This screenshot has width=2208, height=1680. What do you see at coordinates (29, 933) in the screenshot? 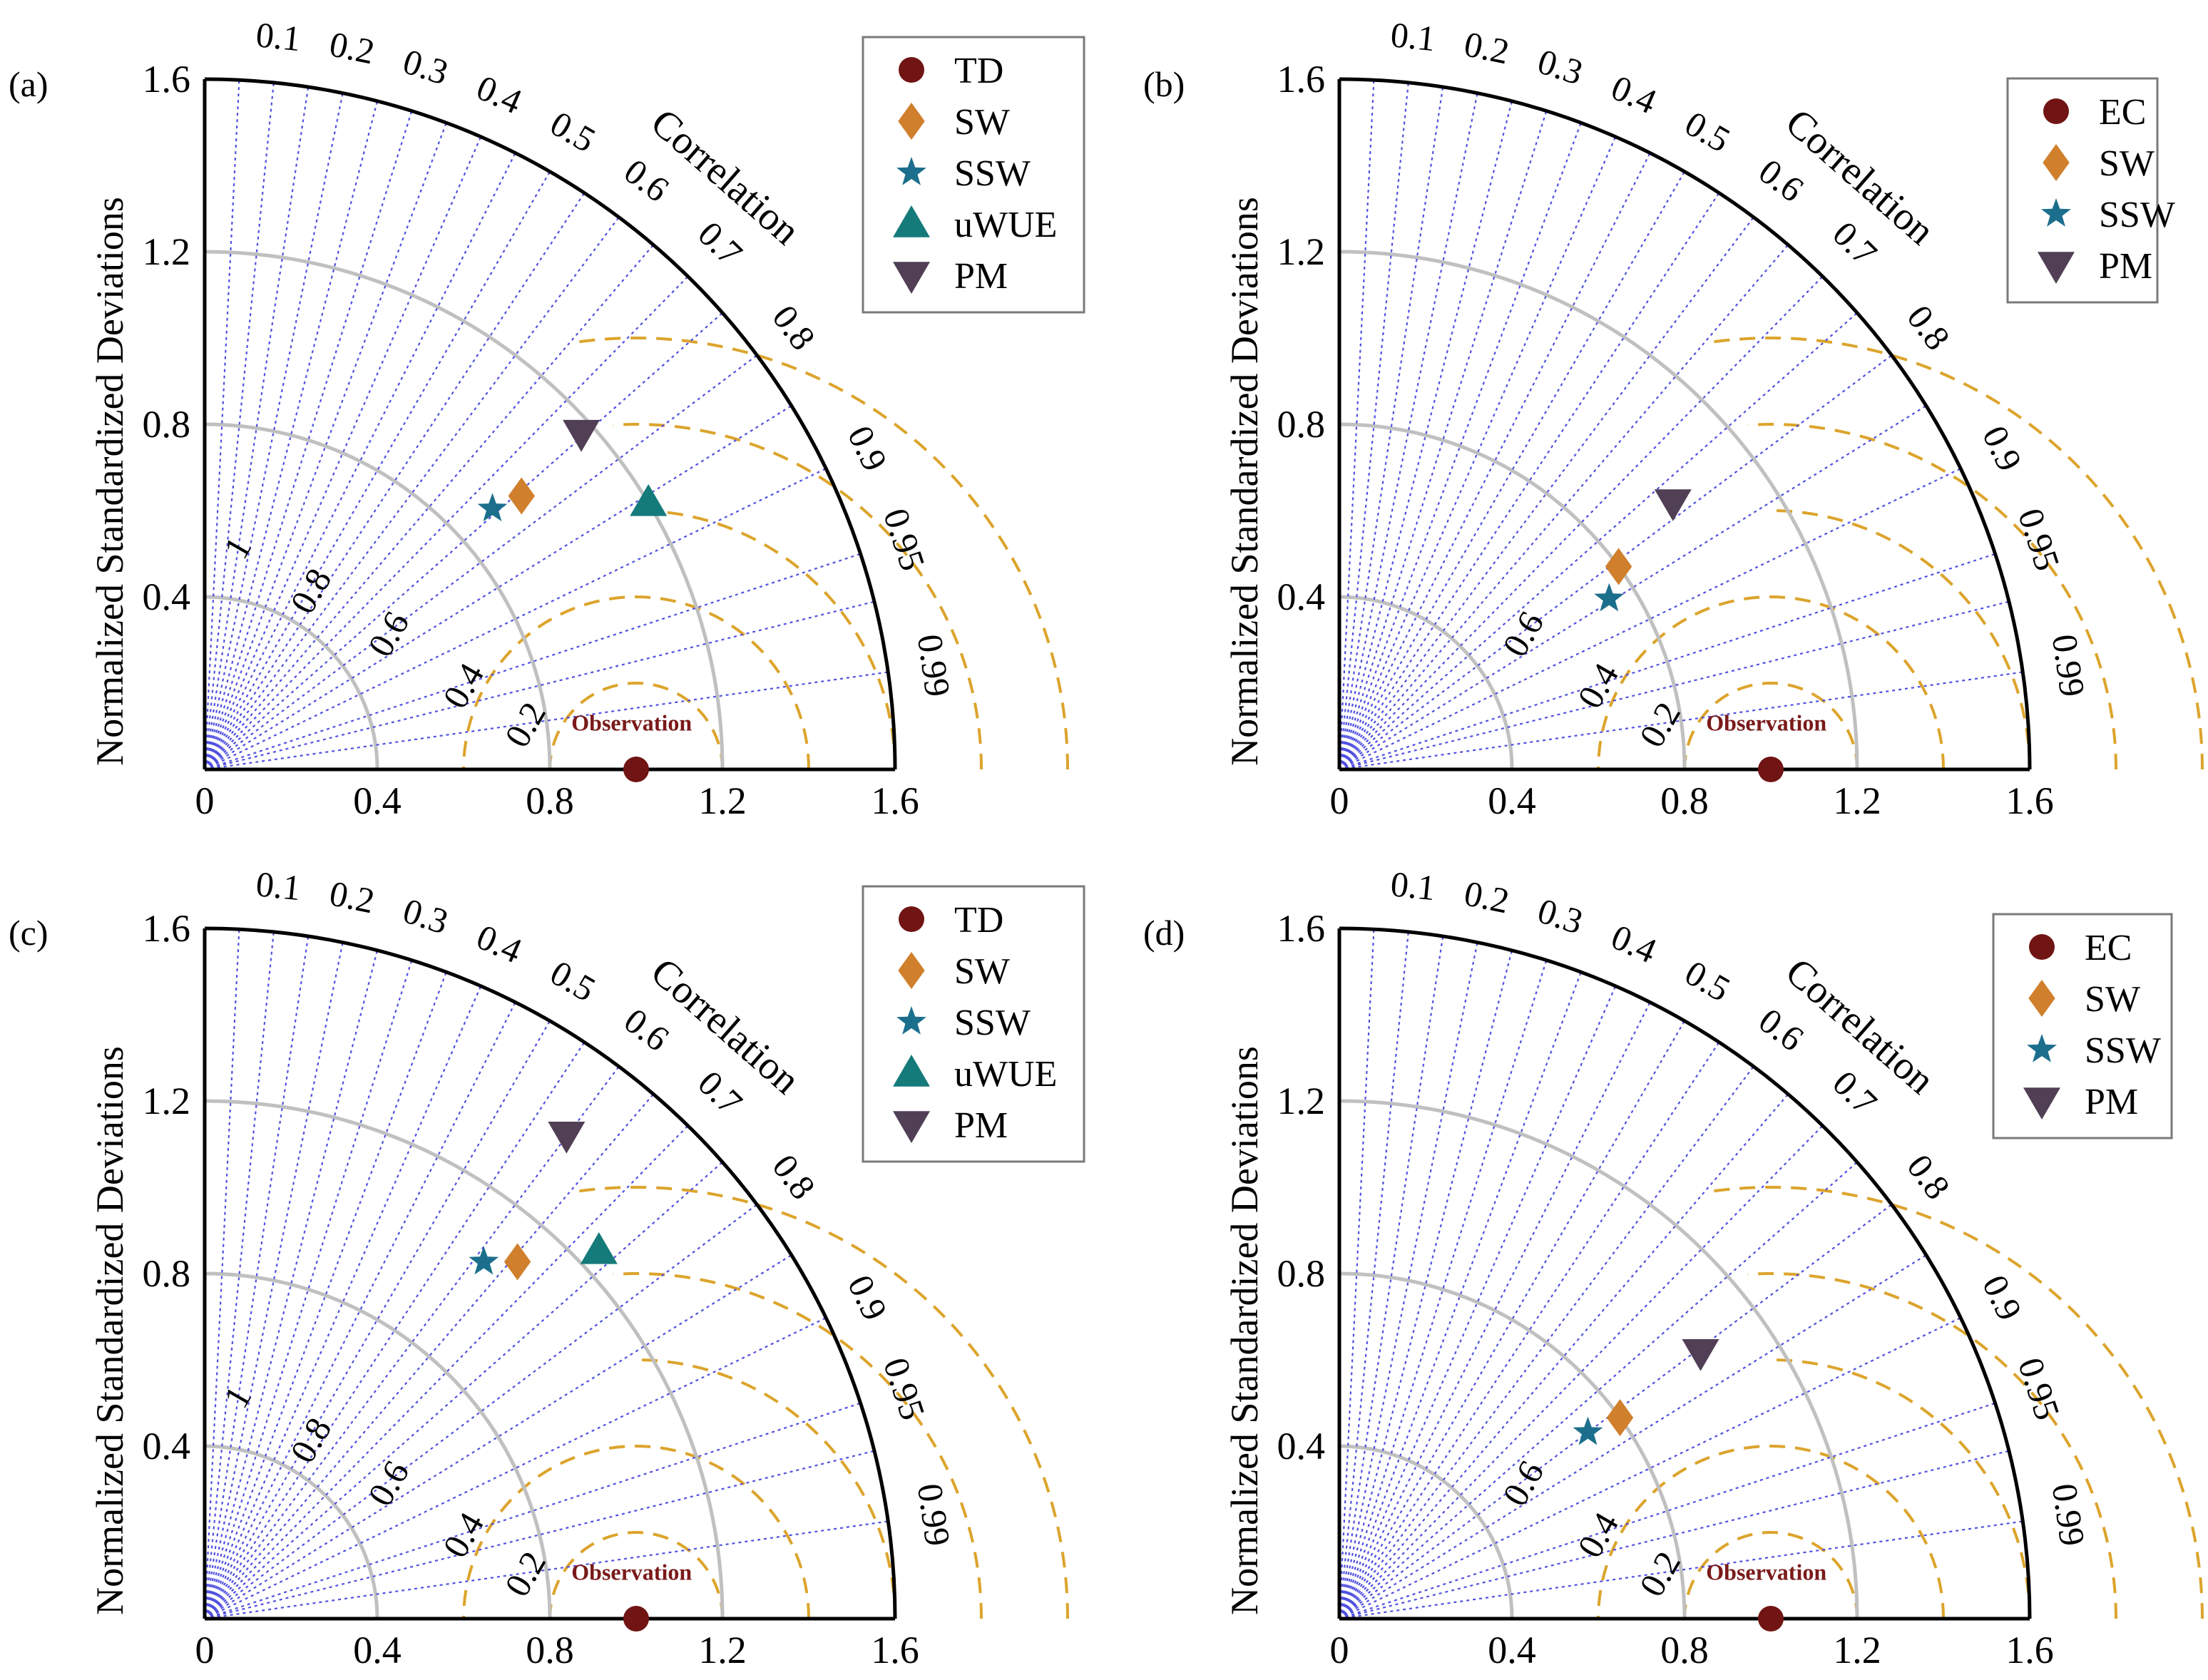
I see `panel-label: (c)` at bounding box center [29, 933].